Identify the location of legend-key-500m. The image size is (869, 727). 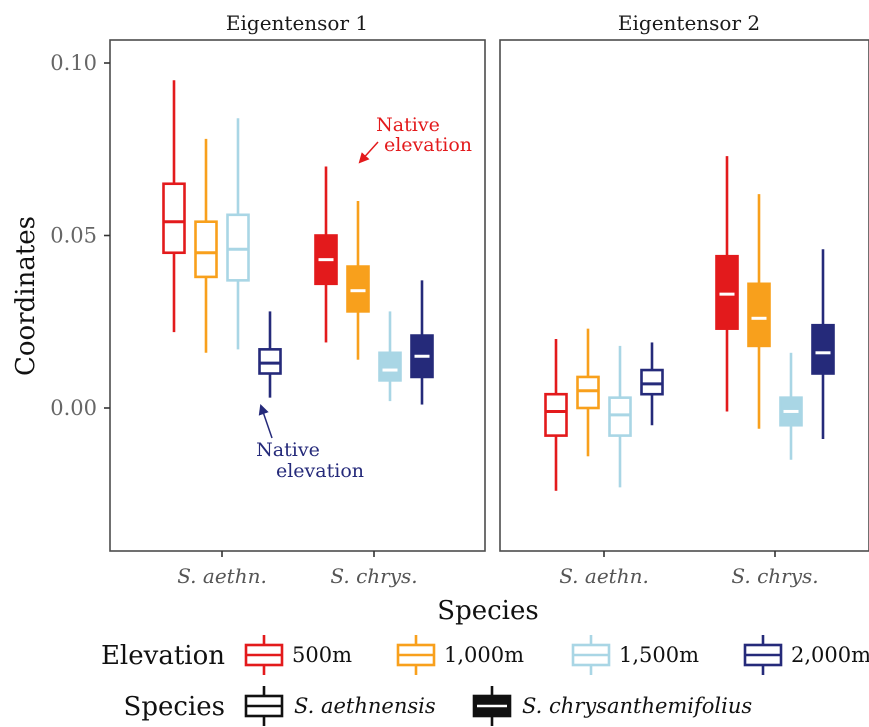
(264, 655).